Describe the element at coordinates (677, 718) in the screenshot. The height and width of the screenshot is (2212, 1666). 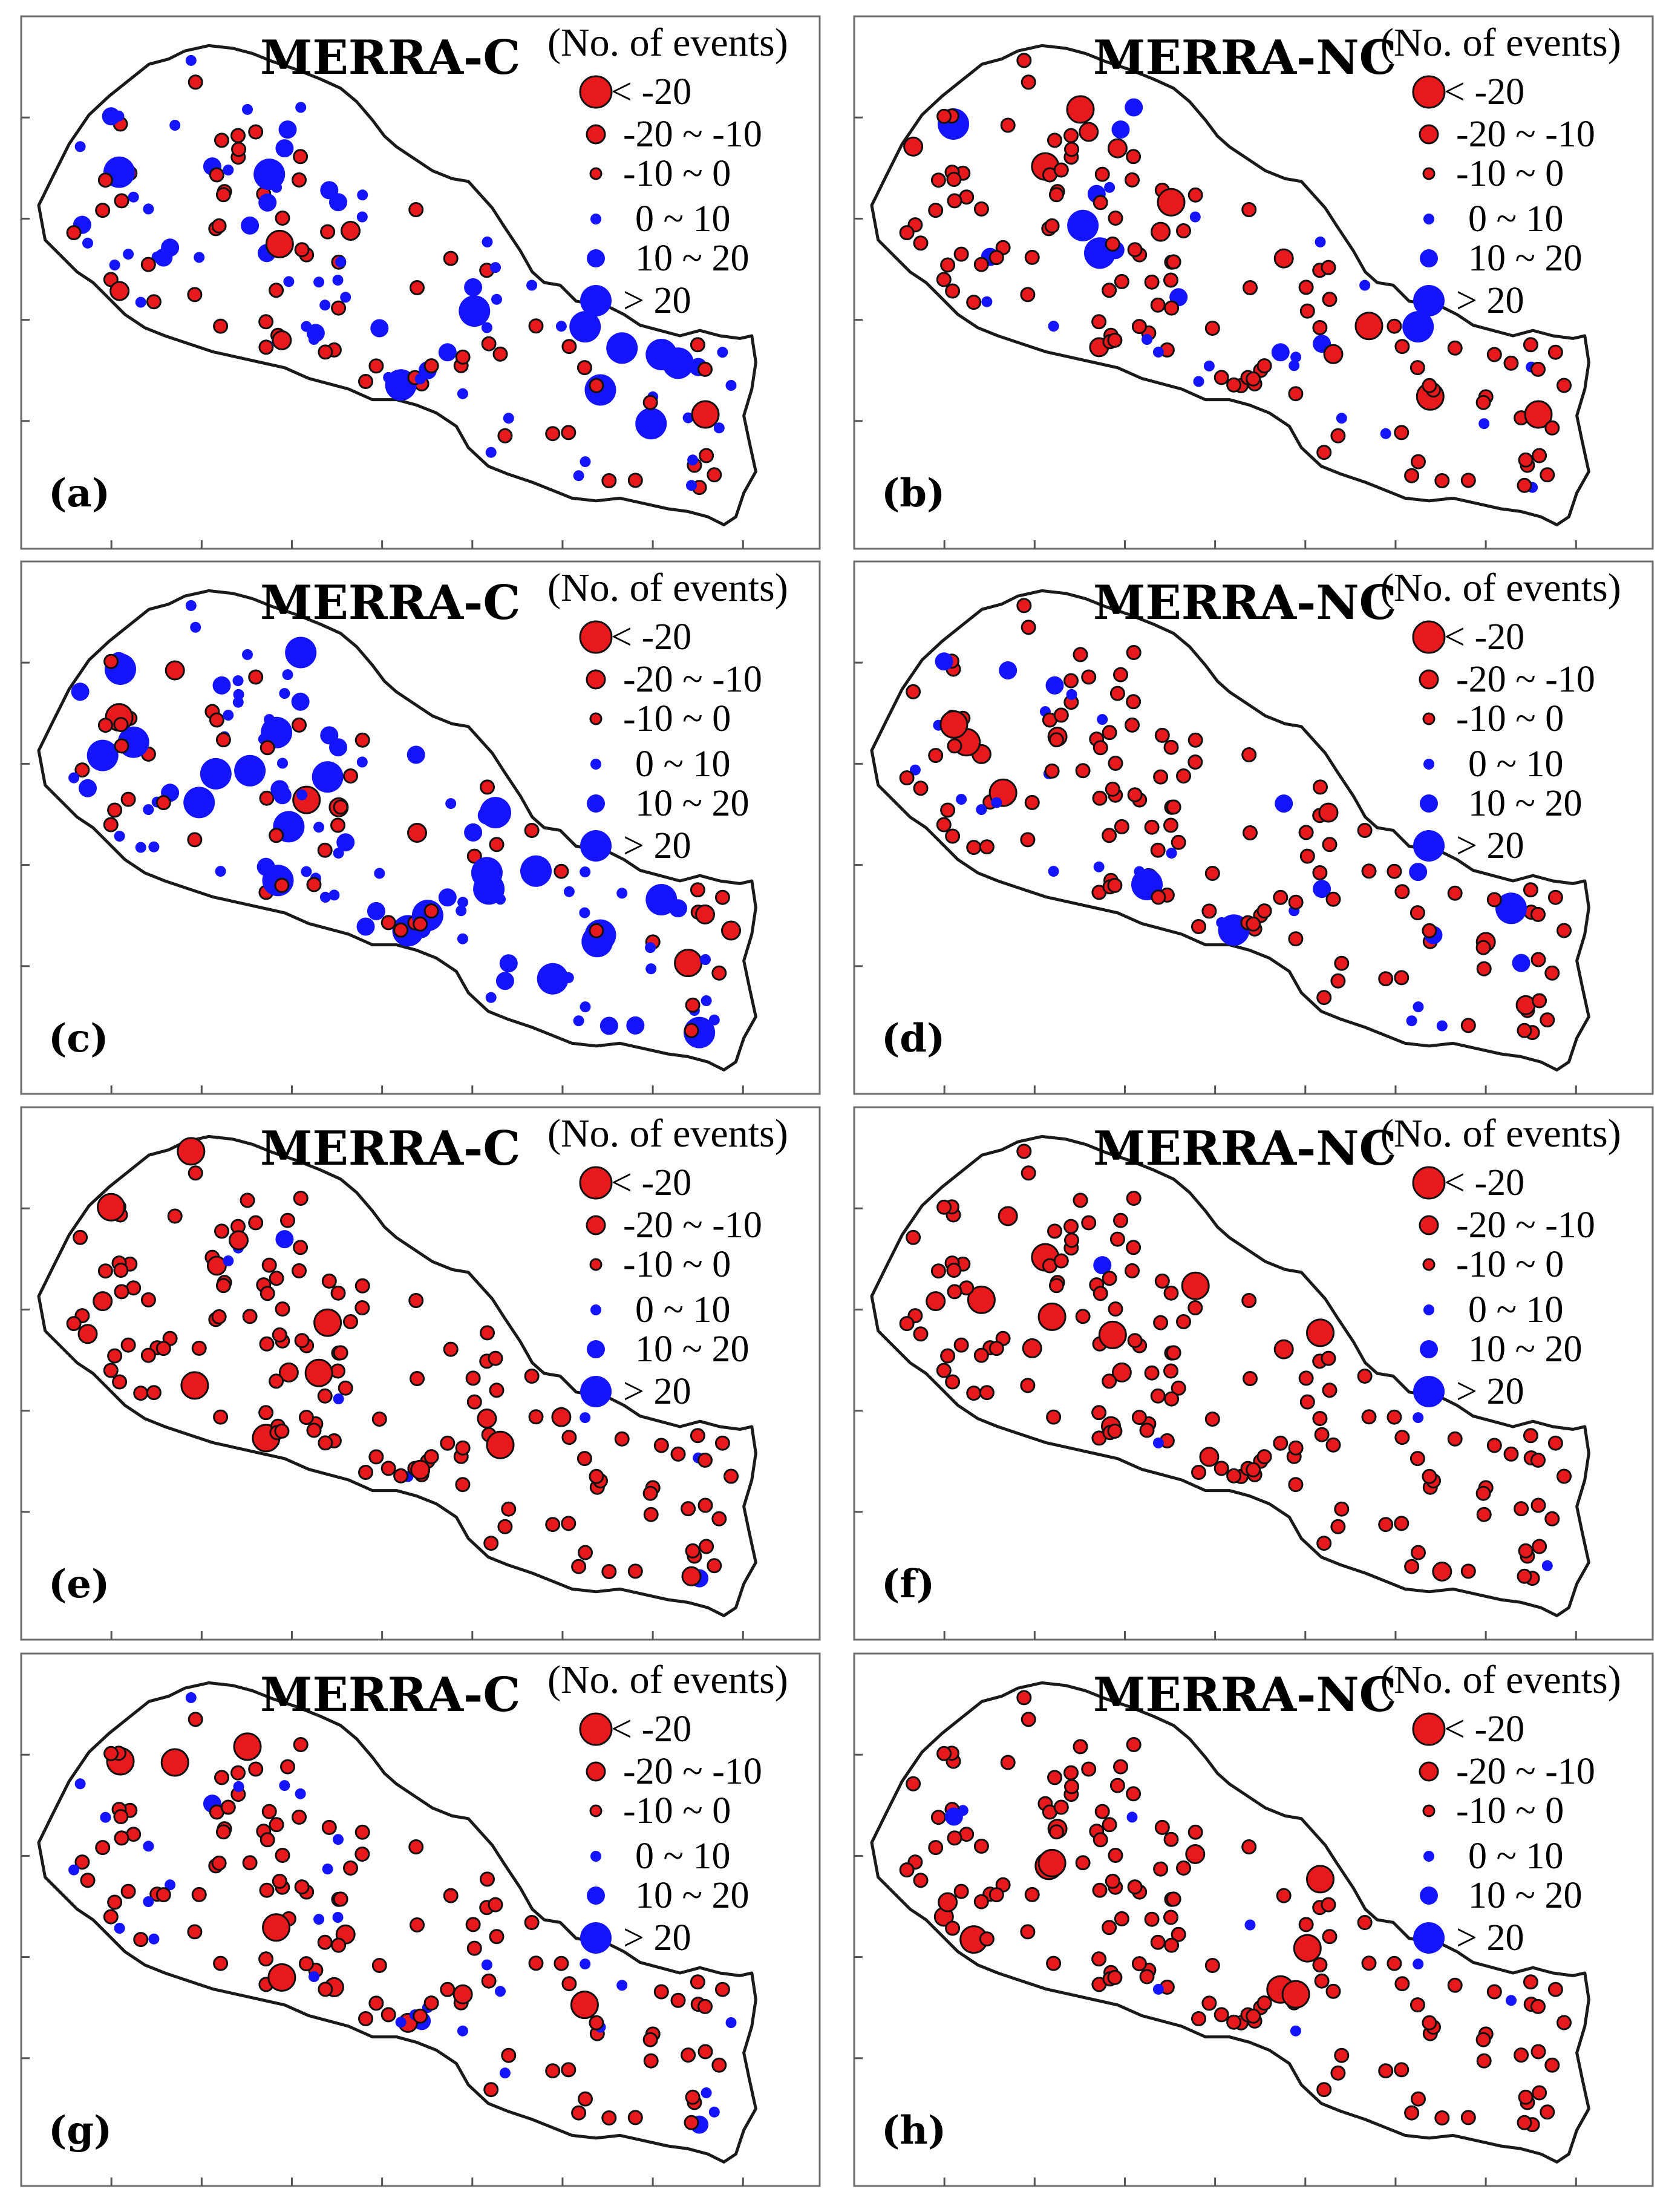
I see `legend-label: -10 ~ 0` at that location.